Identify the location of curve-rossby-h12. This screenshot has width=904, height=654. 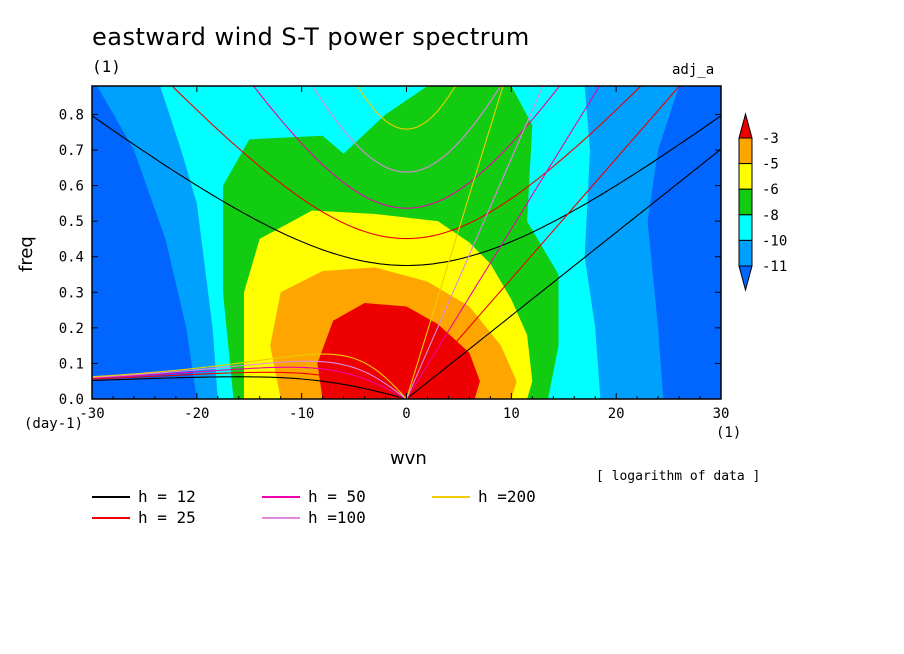
(249, 387).